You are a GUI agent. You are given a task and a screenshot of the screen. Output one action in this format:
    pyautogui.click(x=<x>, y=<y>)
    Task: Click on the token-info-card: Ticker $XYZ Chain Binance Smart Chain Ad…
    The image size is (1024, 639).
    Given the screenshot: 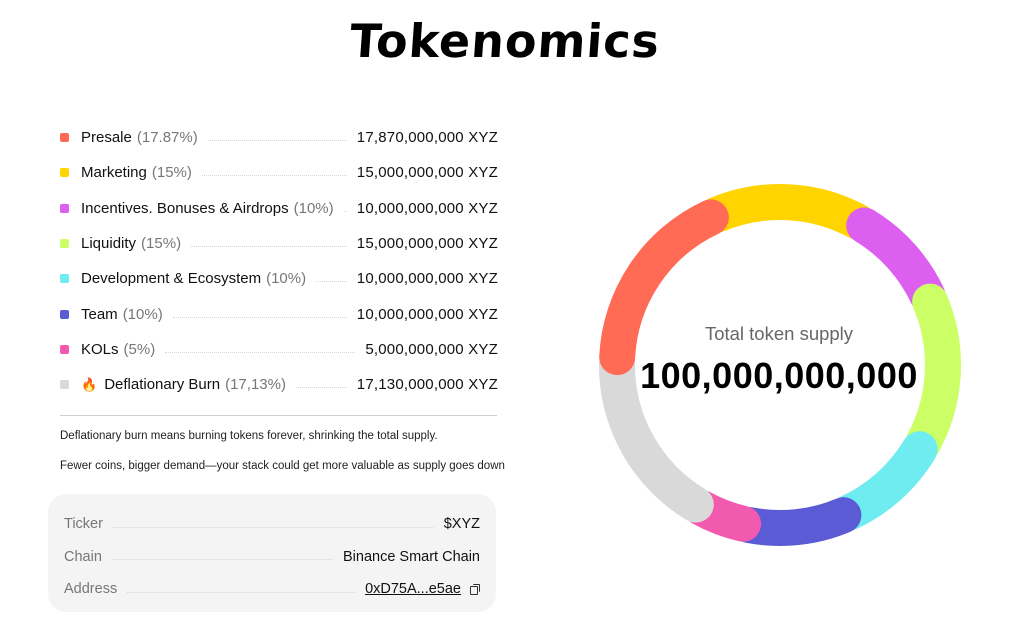 What is the action you would take?
    pyautogui.click(x=272, y=553)
    